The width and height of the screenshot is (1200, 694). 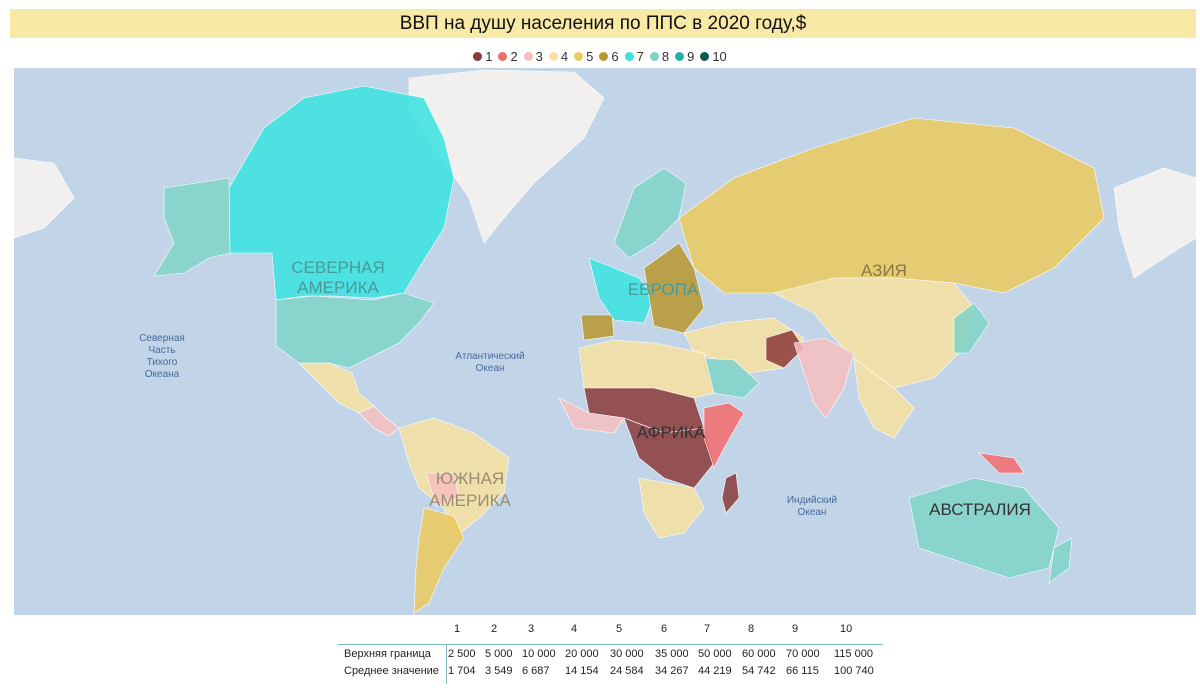 What do you see at coordinates (499, 671) in the screenshot?
I see `mean-value-2: 3 549` at bounding box center [499, 671].